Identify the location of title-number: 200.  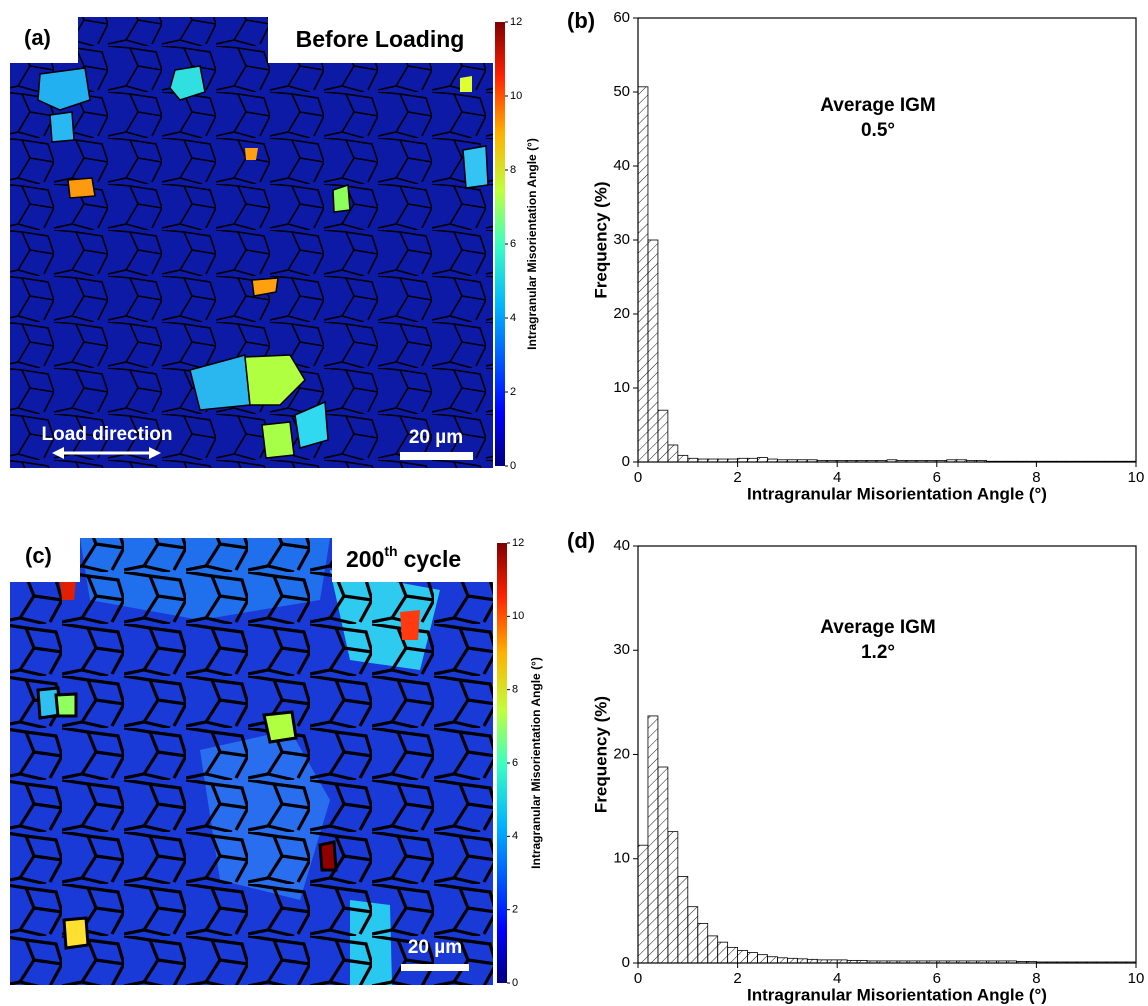
(365, 559).